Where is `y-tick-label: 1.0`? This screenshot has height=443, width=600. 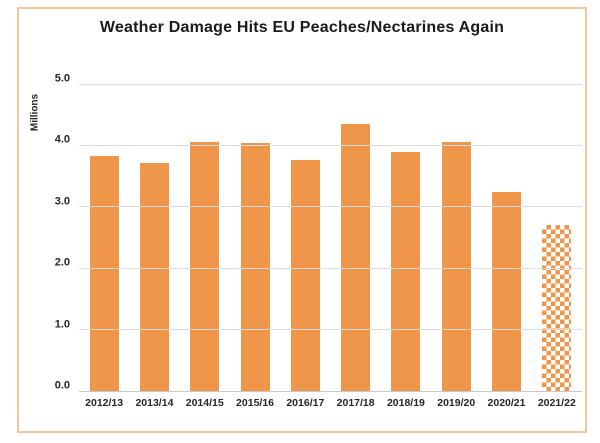
y-tick-label: 1.0 is located at coordinates (62, 324).